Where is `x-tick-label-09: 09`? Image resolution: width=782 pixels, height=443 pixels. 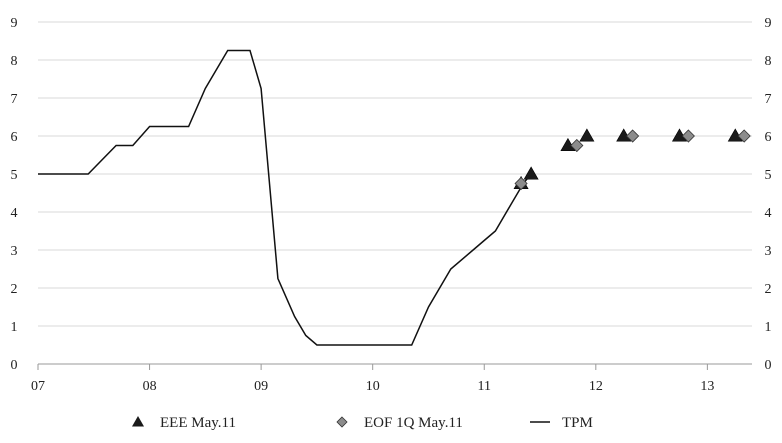
x-tick-label-09: 09 is located at coordinates (261, 386).